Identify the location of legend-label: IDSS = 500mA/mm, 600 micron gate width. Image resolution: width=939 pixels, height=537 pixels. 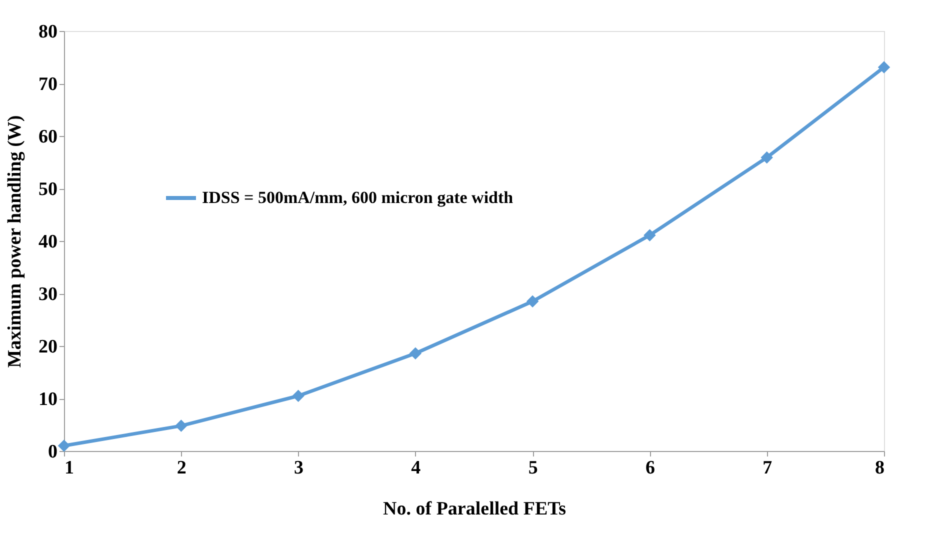
(358, 197).